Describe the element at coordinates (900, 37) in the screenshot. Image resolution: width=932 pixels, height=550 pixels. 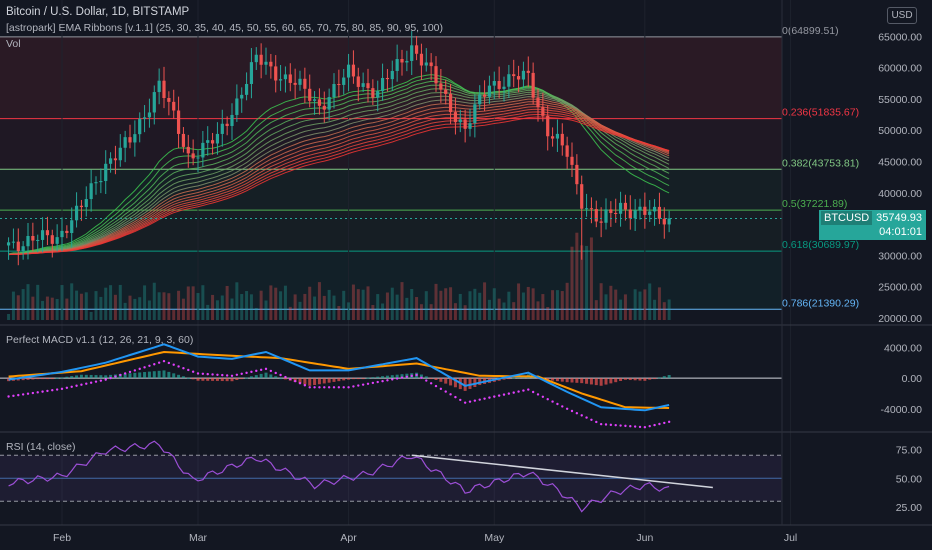
I see `price-axis-tick: 65000.00` at that location.